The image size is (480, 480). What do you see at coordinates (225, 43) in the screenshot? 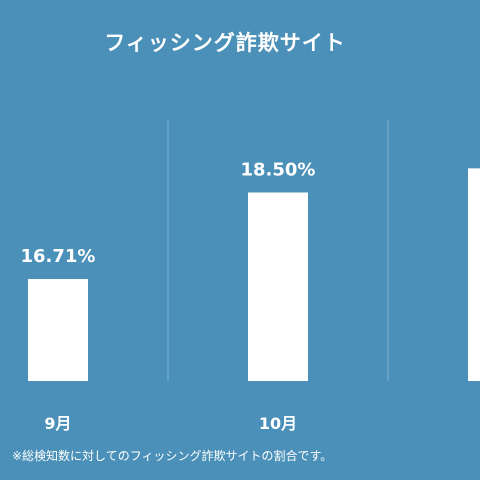
I see `chart-title: フィッシング詐欺サイト` at bounding box center [225, 43].